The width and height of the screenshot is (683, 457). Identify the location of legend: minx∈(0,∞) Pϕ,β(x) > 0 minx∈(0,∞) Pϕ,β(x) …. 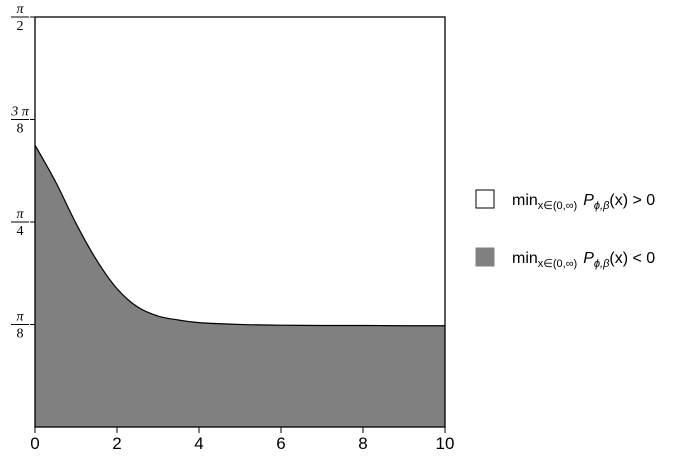
(565, 229).